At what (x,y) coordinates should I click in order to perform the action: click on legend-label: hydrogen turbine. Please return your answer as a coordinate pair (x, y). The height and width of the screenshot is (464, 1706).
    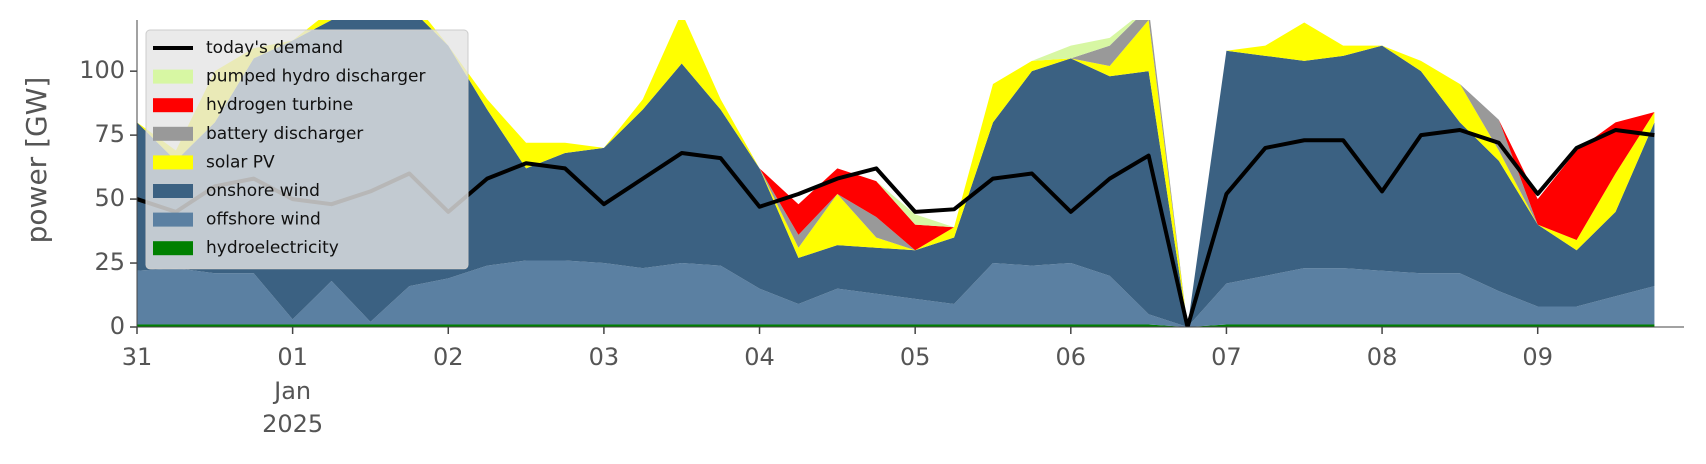
    Looking at the image, I should click on (279, 105).